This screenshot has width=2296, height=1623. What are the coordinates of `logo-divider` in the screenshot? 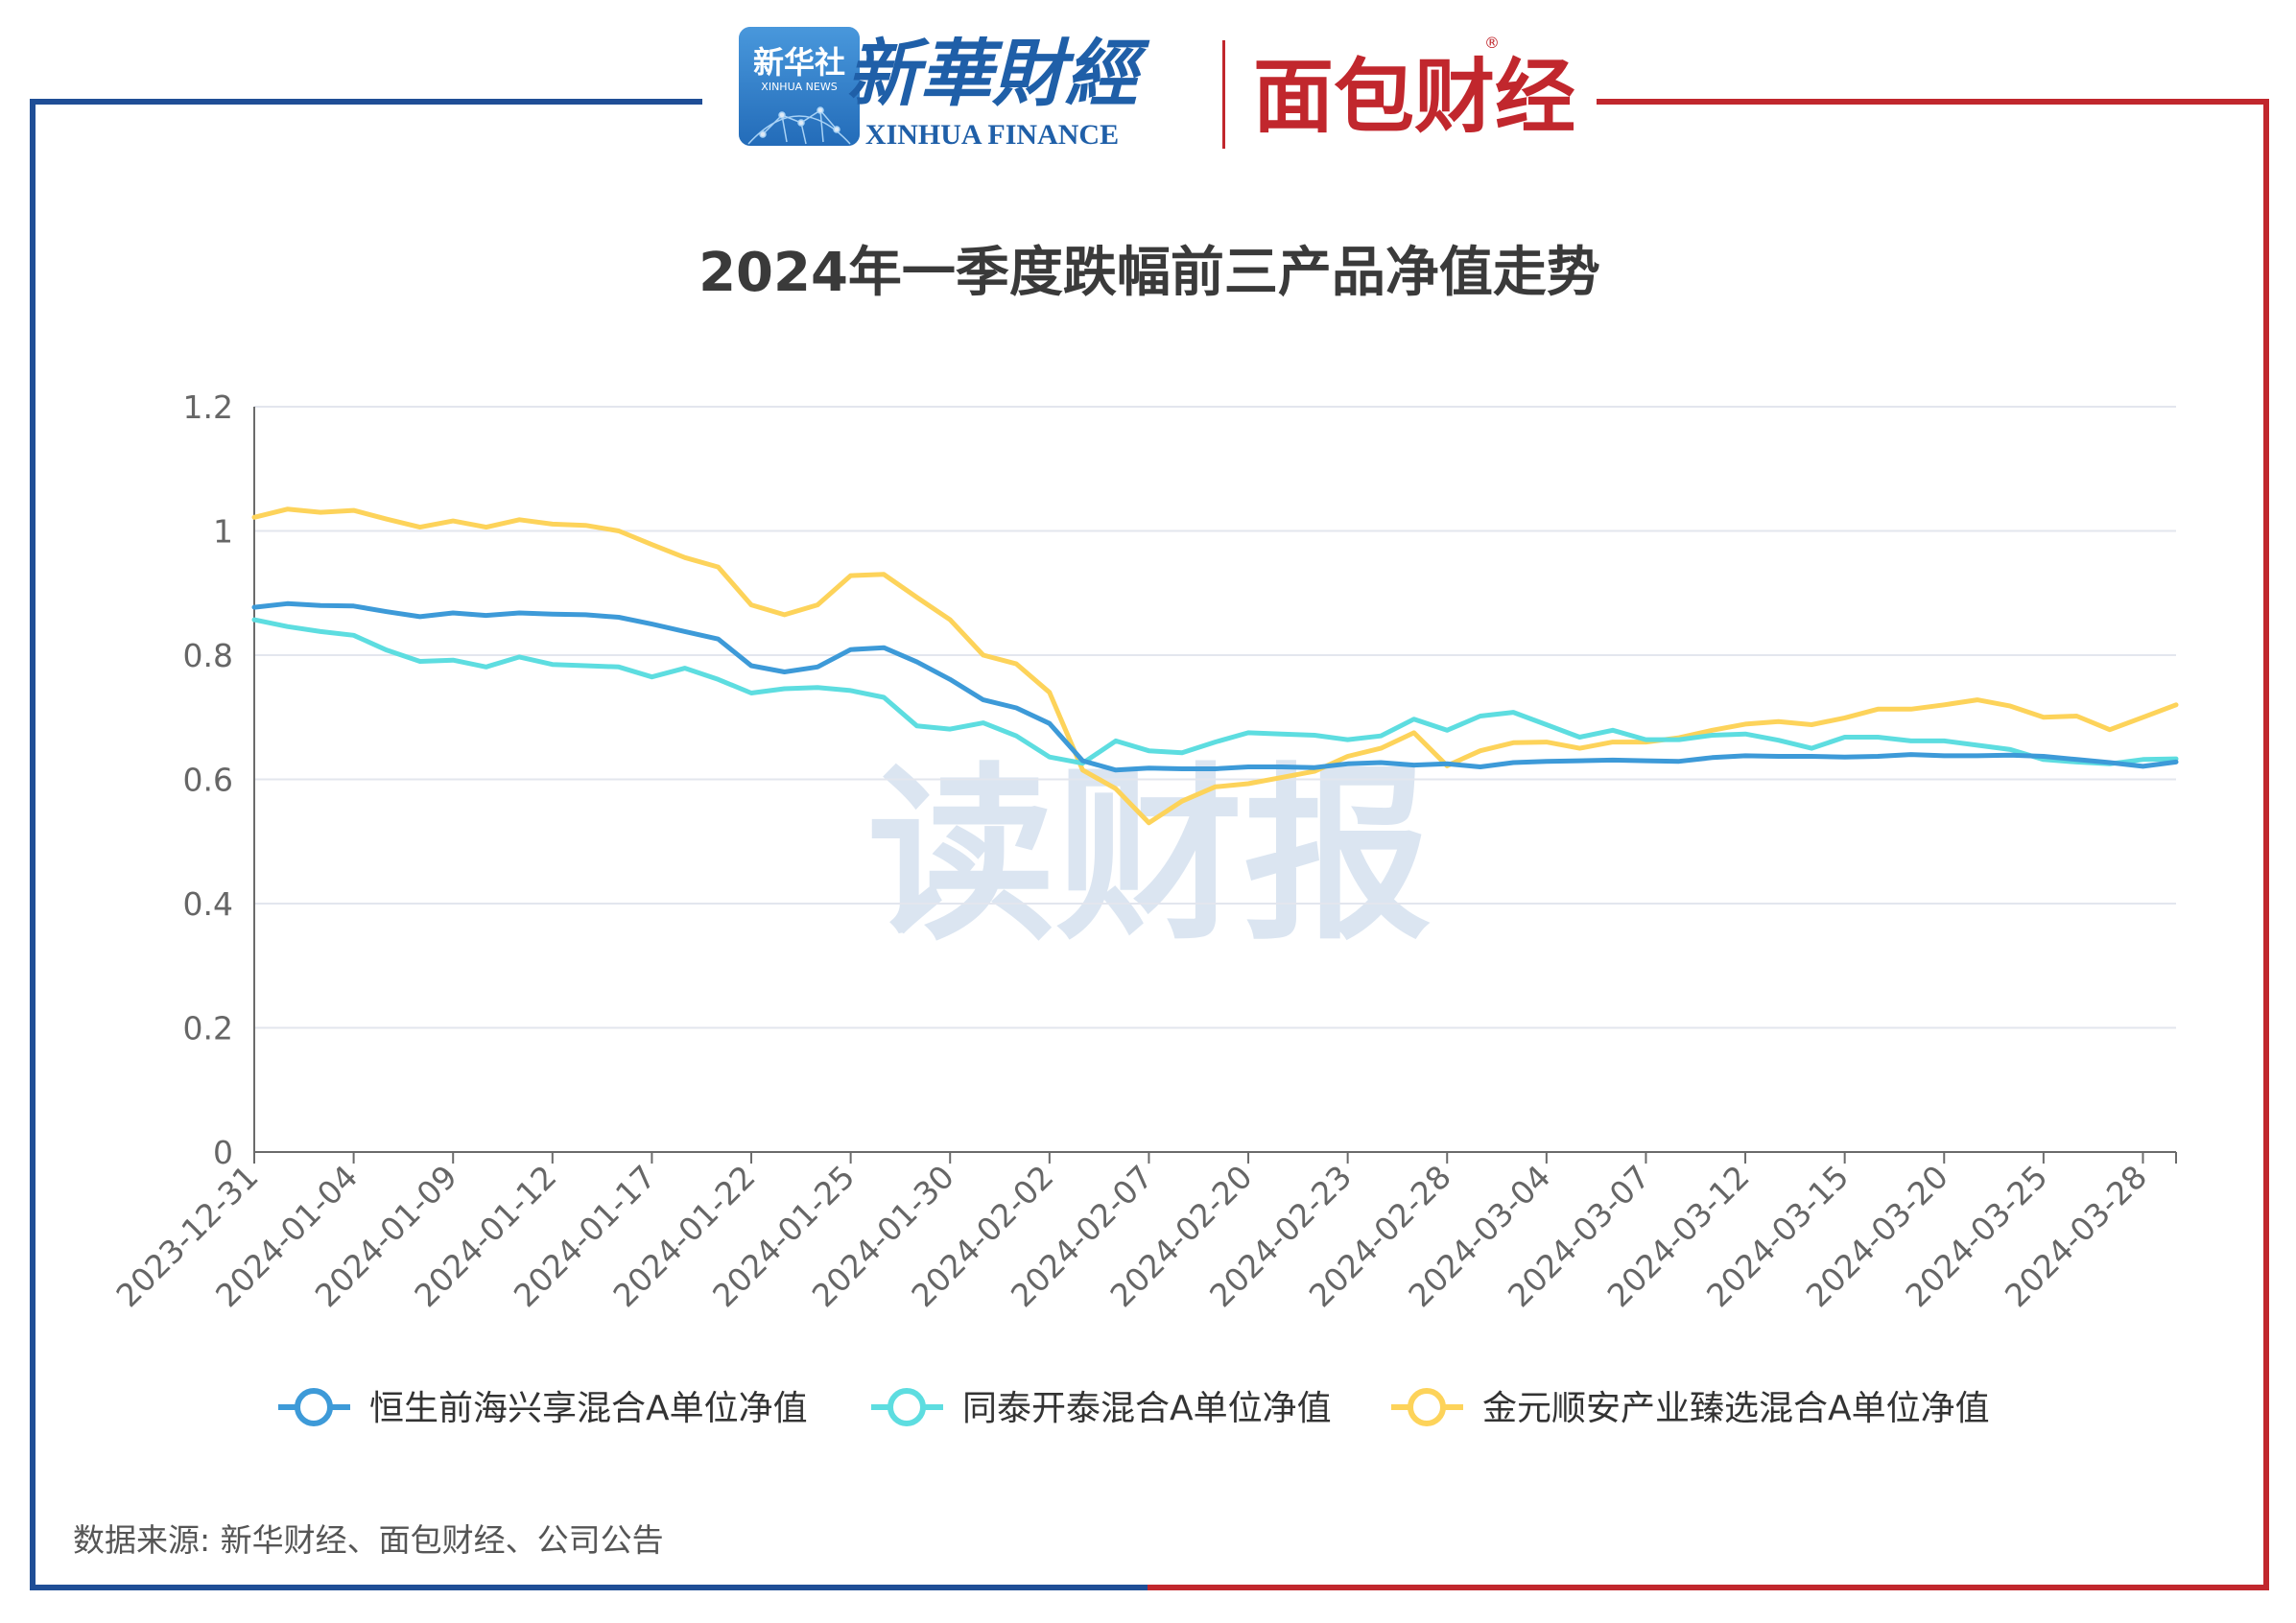 It's located at (1223, 95).